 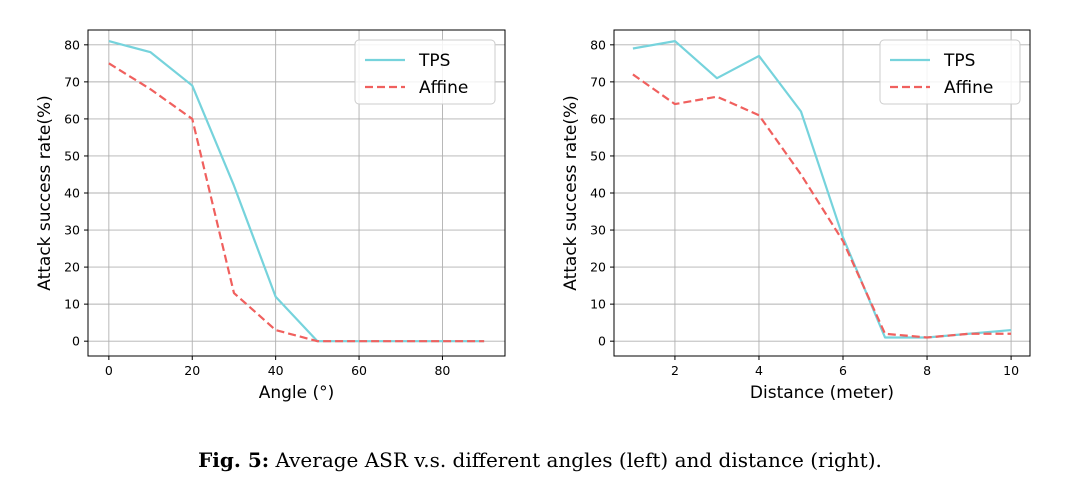 I want to click on x-tick-label: 60, so click(x=359, y=370).